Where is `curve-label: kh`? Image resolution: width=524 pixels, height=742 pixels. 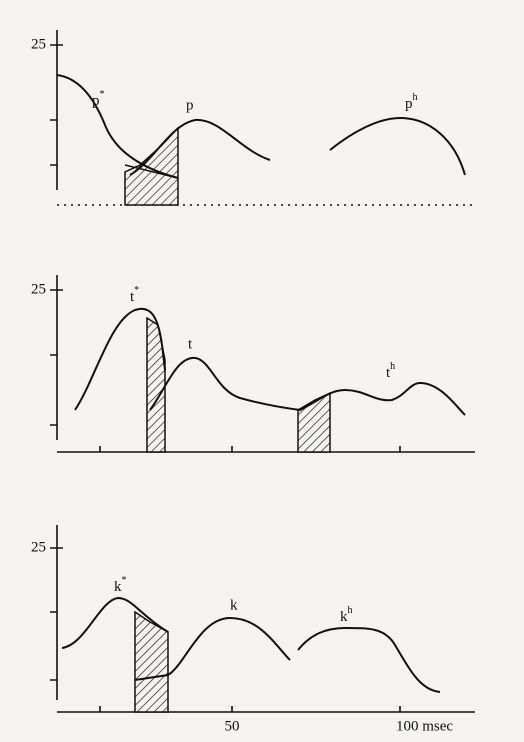
curve-label: kh is located at coordinates (346, 615).